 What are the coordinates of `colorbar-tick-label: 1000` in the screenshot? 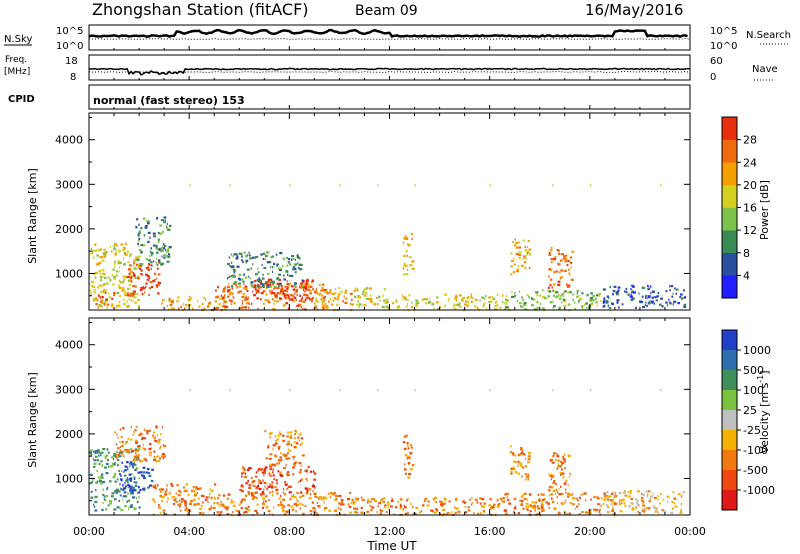 It's located at (757, 350).